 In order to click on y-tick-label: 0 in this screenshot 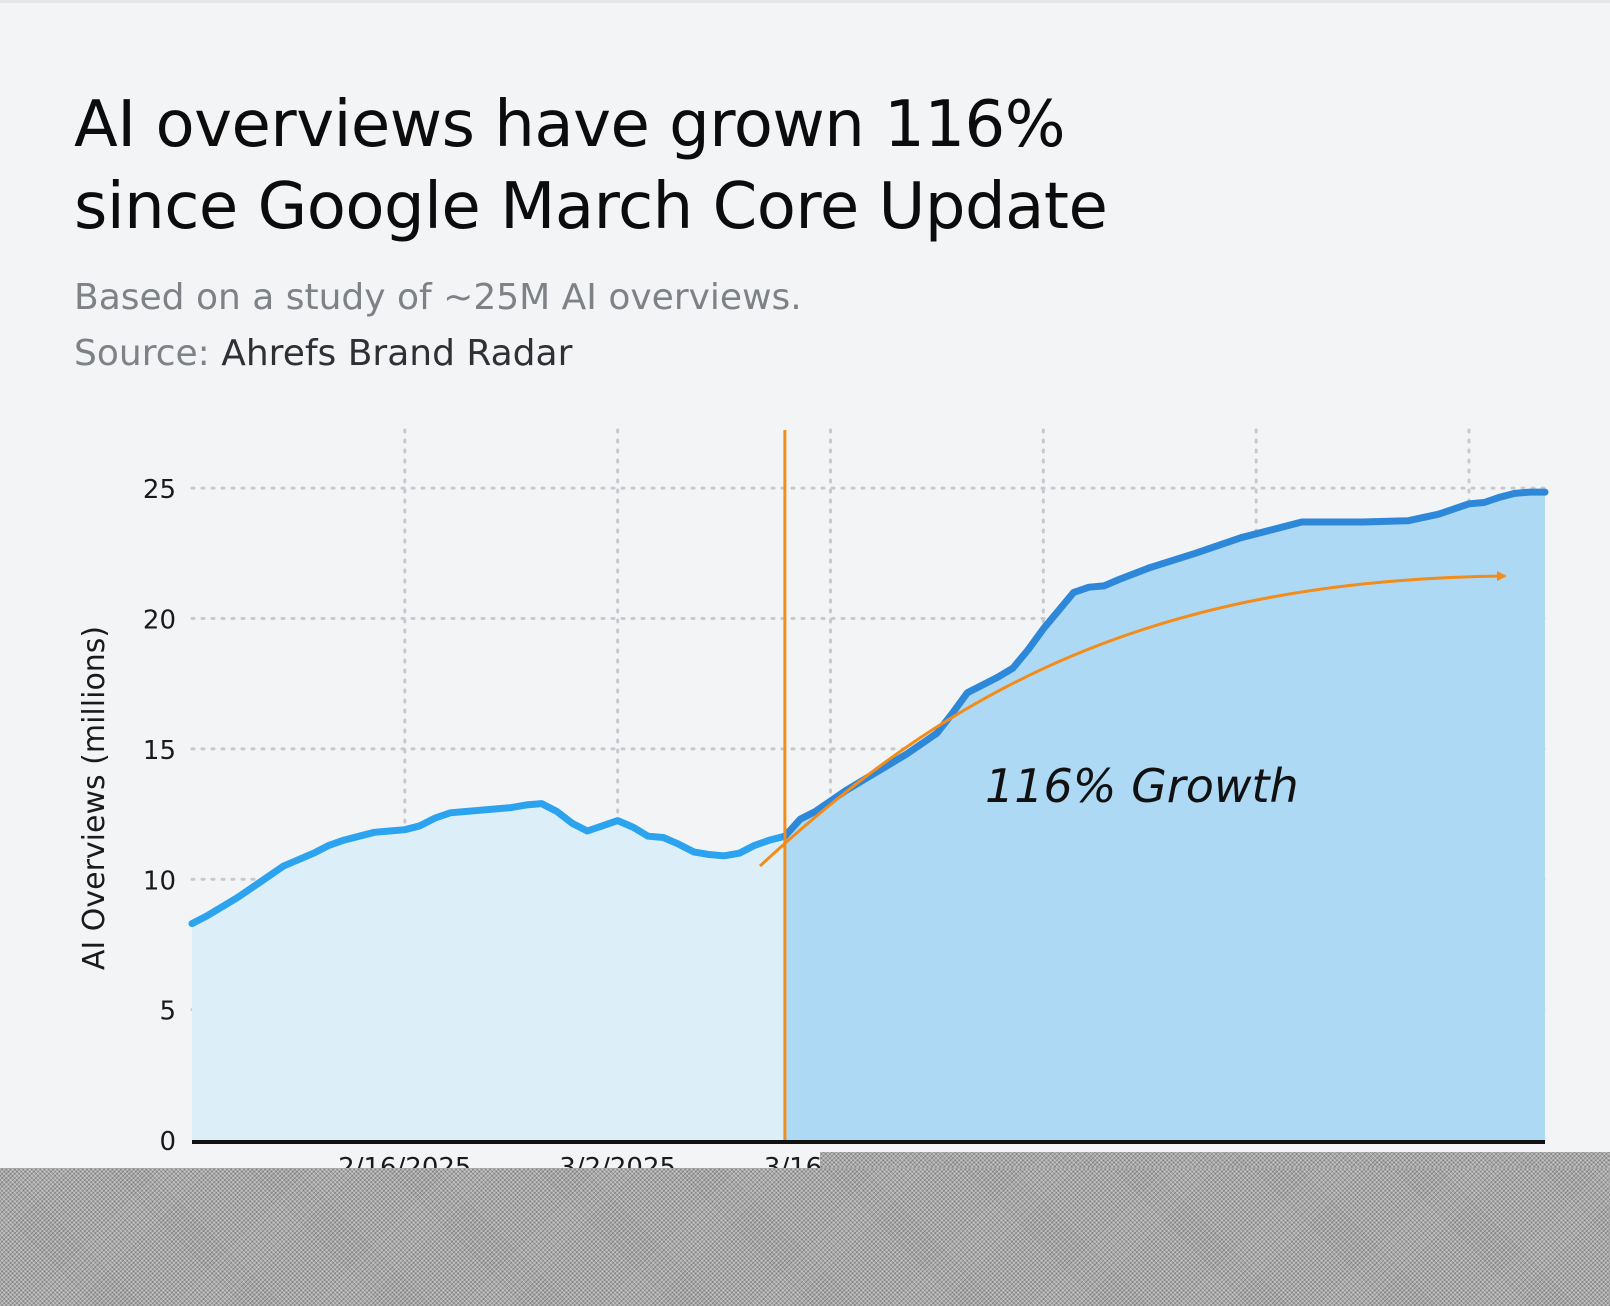, I will do `click(167, 1142)`.